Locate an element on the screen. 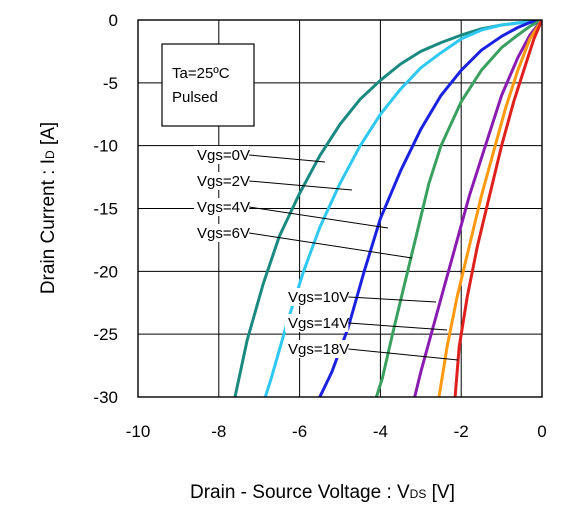 This screenshot has width=572, height=522. series-label-6: Vgs=18V is located at coordinates (318, 349).